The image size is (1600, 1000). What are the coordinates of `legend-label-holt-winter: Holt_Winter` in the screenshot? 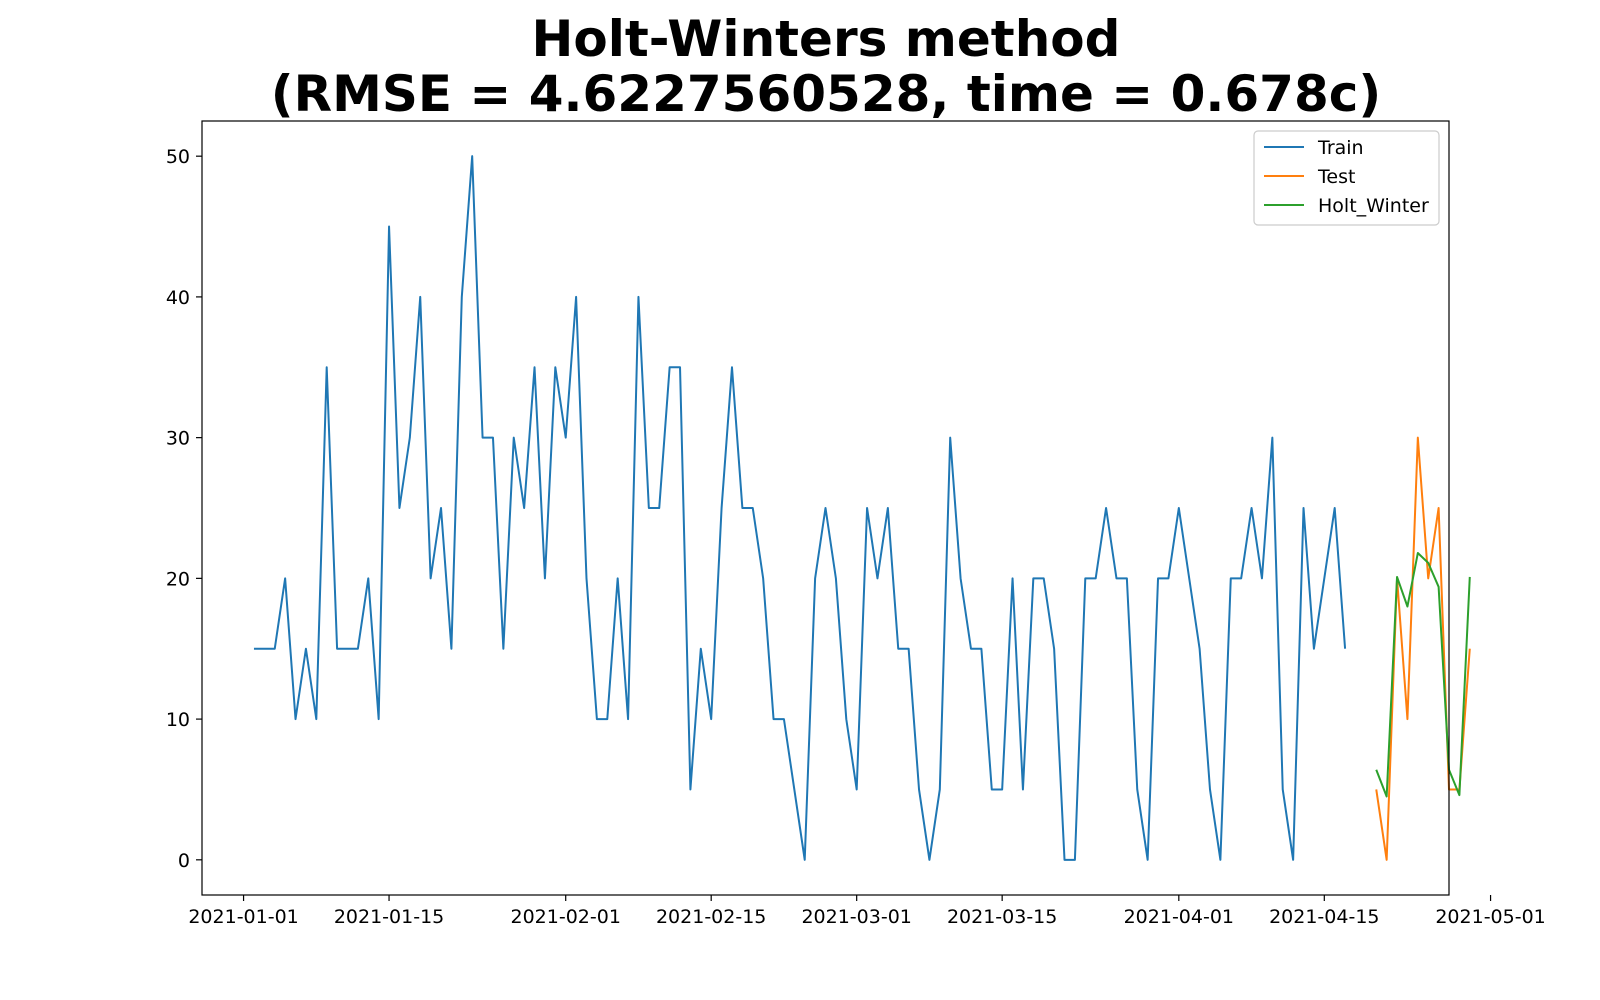 It's located at (1373, 206).